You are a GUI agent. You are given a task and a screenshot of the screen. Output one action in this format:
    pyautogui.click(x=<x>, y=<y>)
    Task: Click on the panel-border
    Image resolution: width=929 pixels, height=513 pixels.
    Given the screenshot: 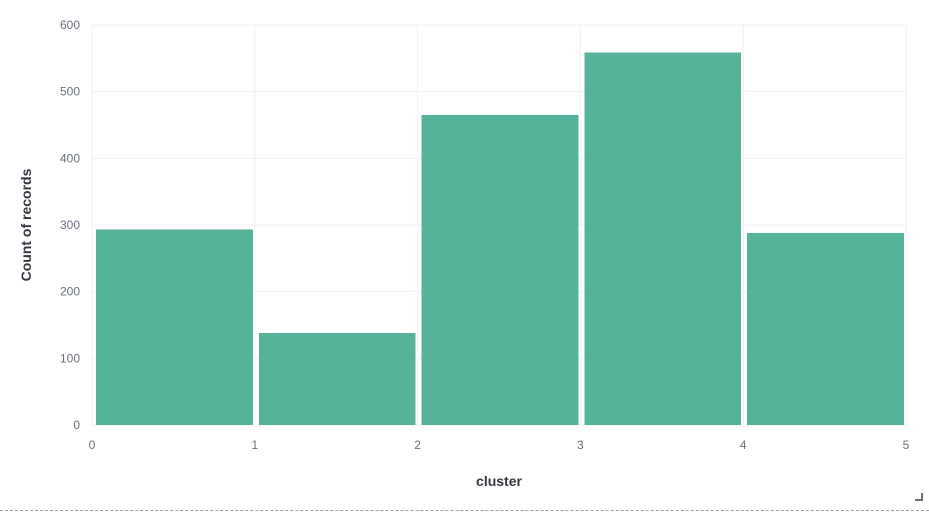 What is the action you would take?
    pyautogui.click(x=464, y=510)
    